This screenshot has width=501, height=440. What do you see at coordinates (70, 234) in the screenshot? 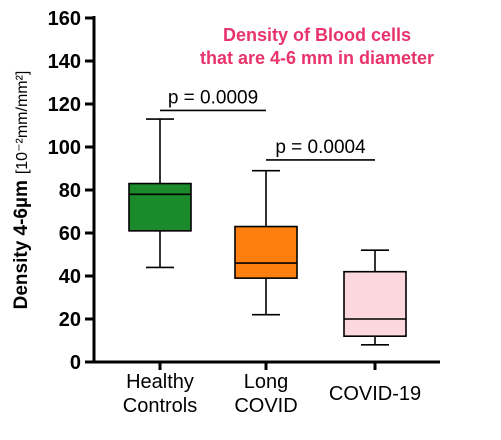
I see `y-tick-label: 60` at bounding box center [70, 234].